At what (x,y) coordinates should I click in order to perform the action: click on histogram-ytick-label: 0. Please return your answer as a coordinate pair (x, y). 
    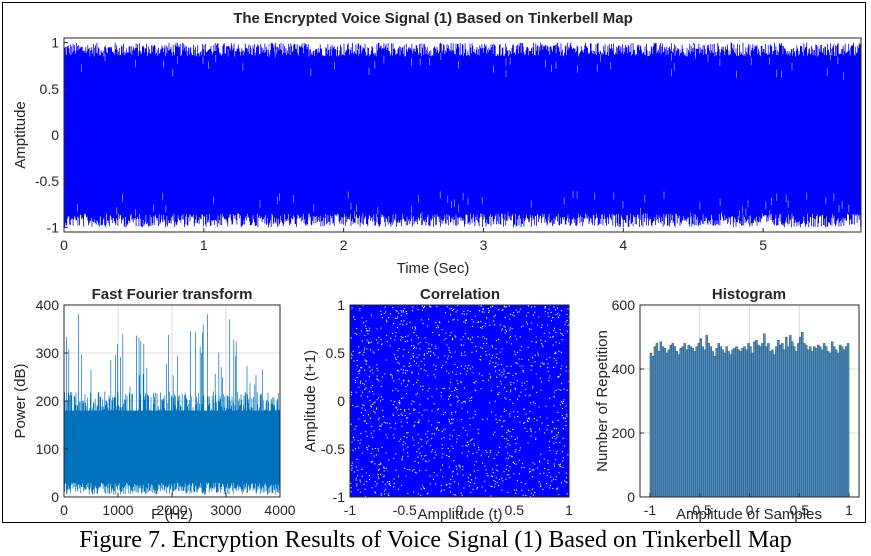
    Looking at the image, I should click on (631, 497).